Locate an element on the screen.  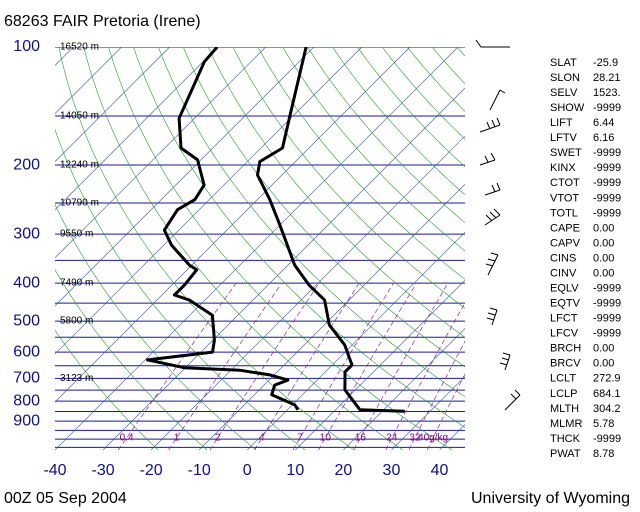
index-name: KINX is located at coordinates (563, 168).